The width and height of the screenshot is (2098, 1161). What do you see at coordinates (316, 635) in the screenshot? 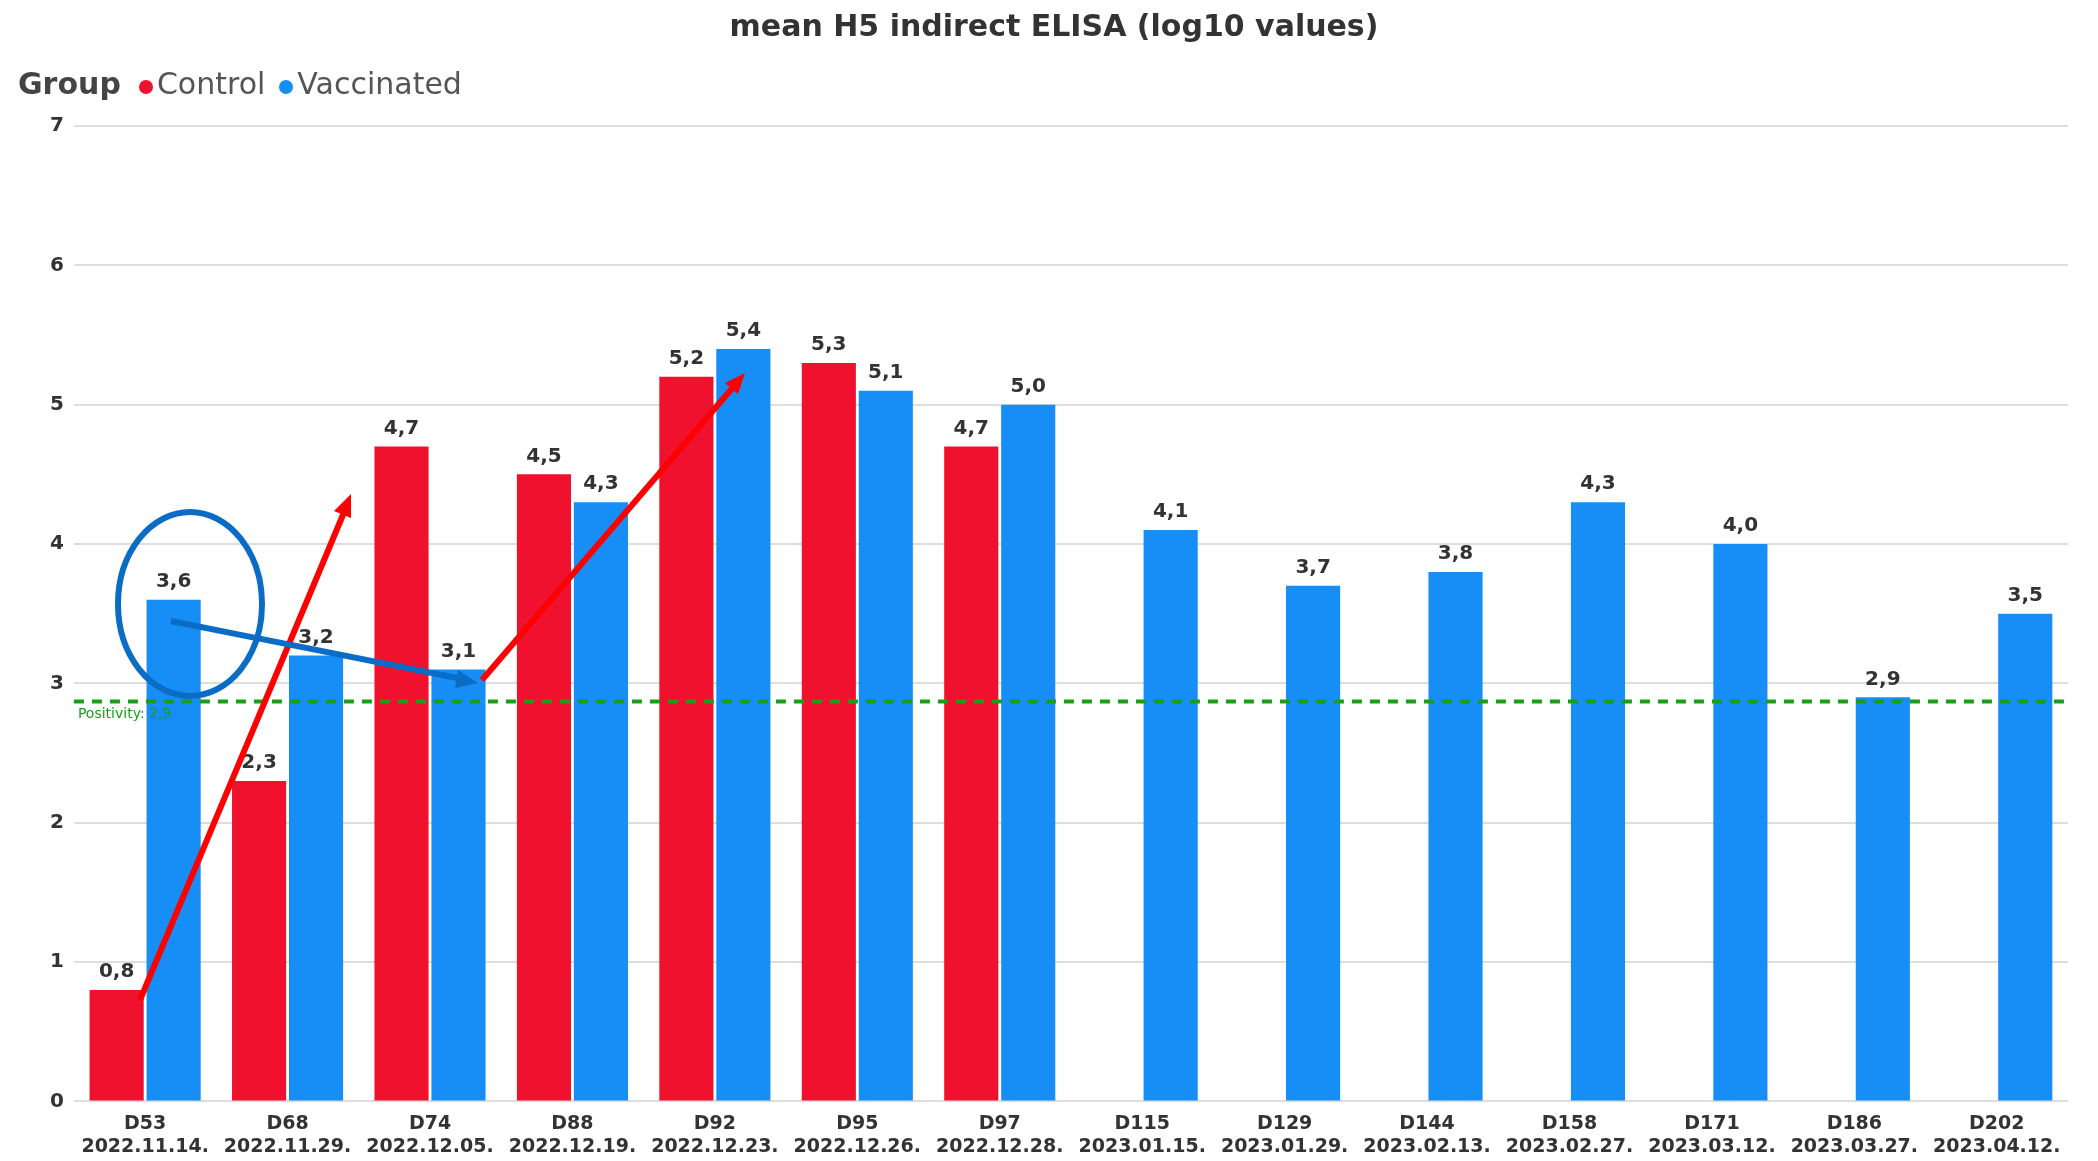
I see `data-label: 3,2` at bounding box center [316, 635].